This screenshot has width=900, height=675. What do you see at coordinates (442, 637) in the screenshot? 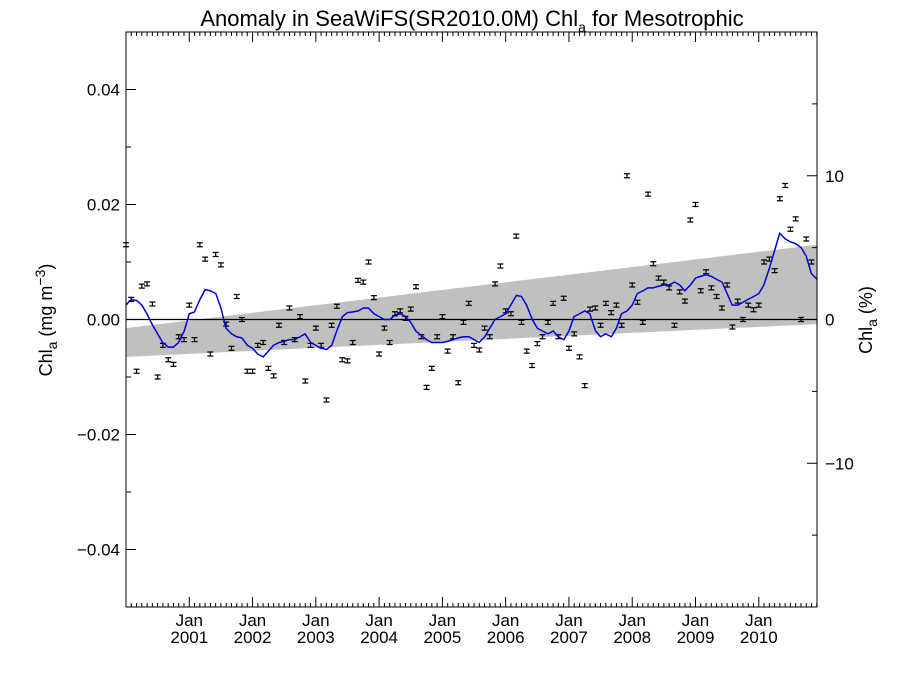
I see `x-tick-label-year: 2005` at bounding box center [442, 637].